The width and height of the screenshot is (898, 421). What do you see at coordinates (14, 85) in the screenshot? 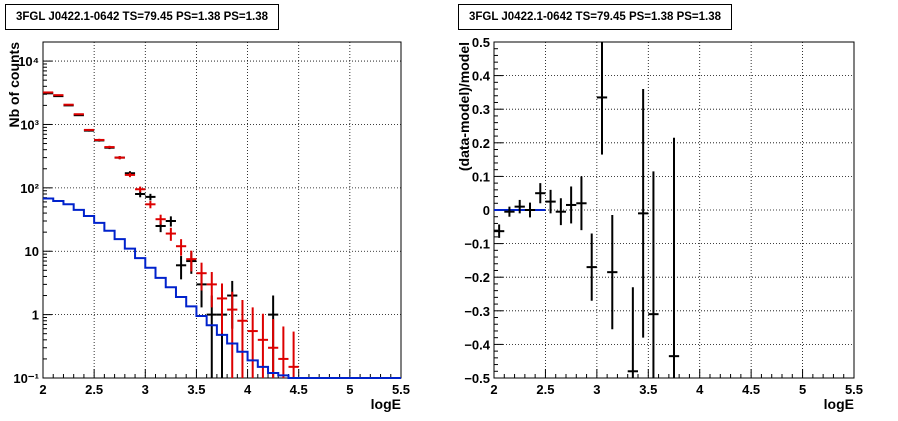
I see `y-axis-label: Nb of counts` at bounding box center [14, 85].